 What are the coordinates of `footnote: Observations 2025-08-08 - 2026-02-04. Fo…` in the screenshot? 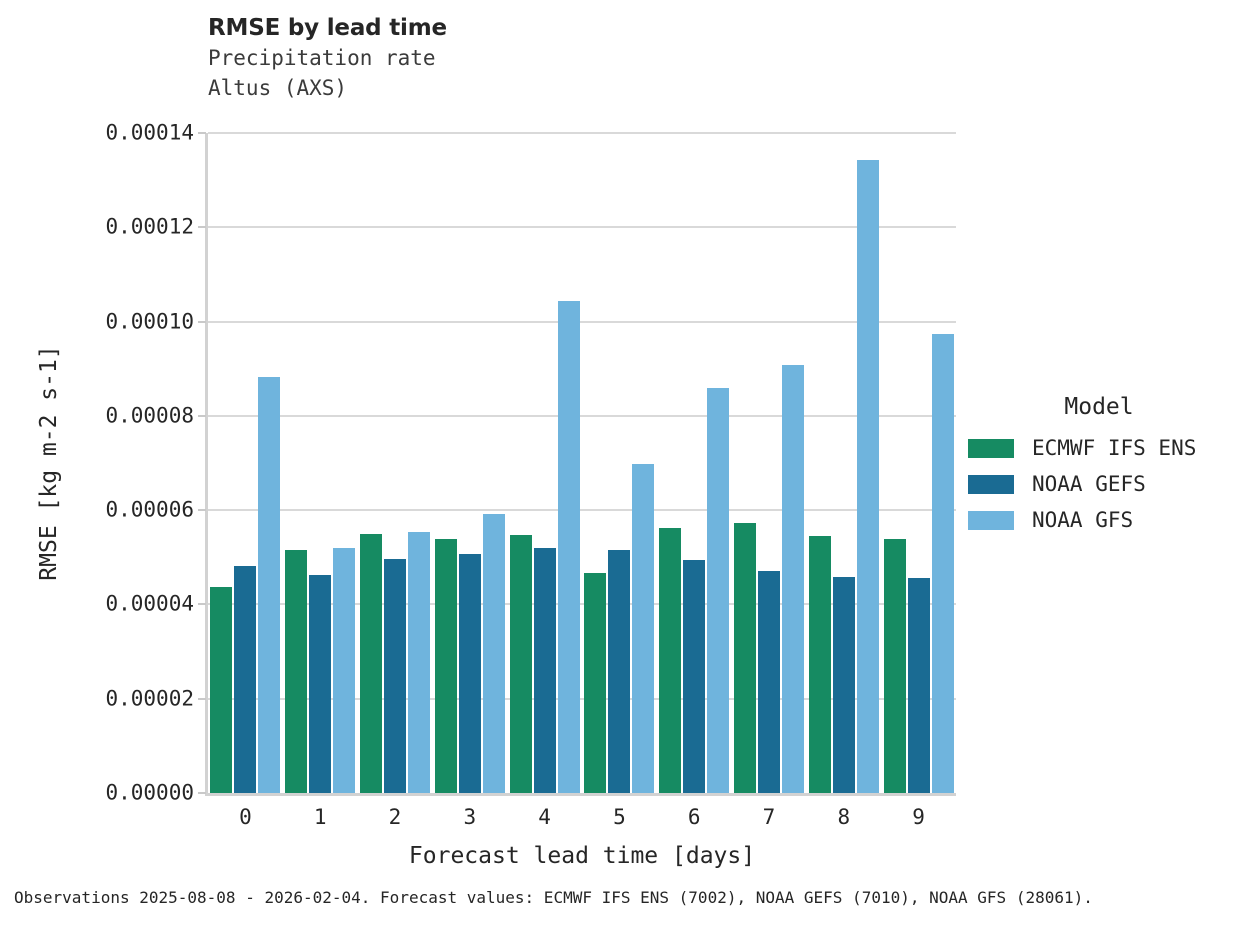 It's located at (553, 897).